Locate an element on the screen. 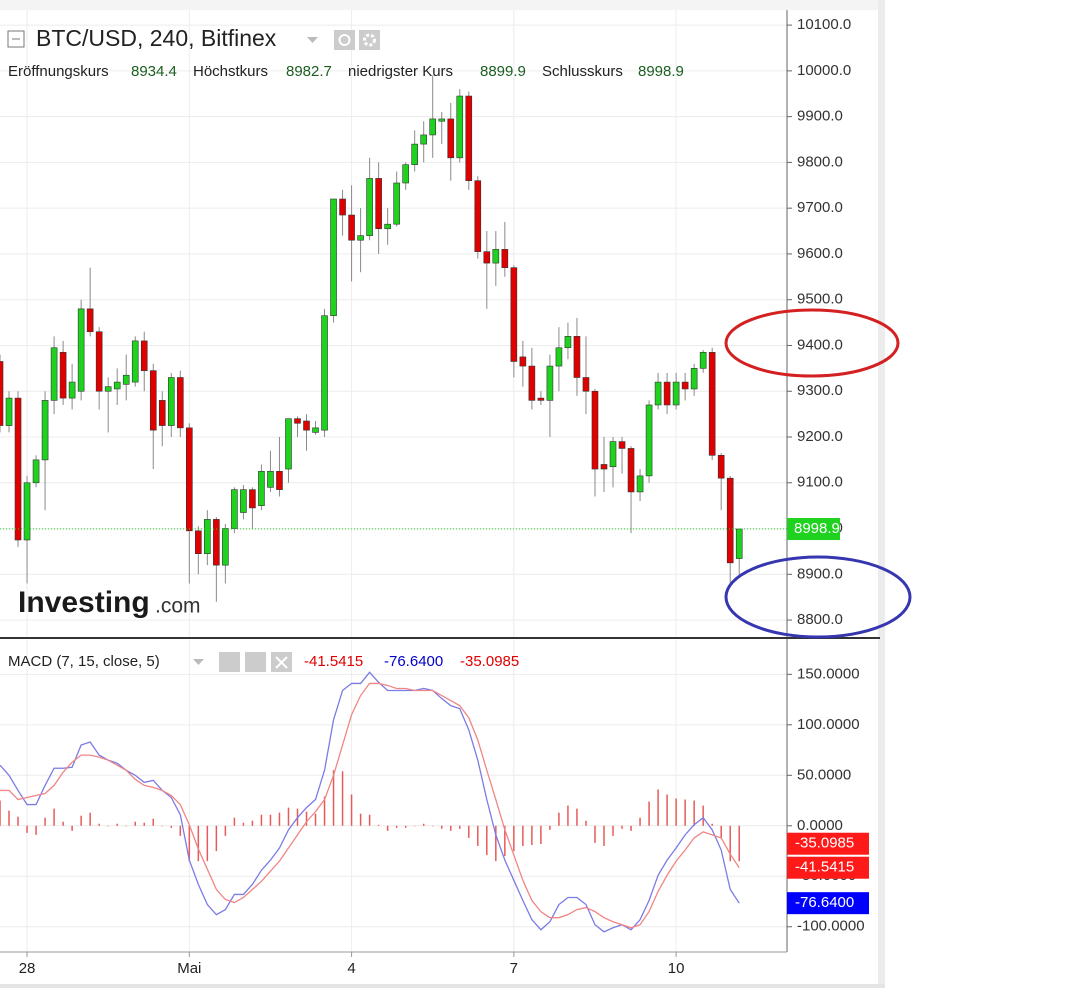  y-tick-label: 9400.0 is located at coordinates (820, 344).